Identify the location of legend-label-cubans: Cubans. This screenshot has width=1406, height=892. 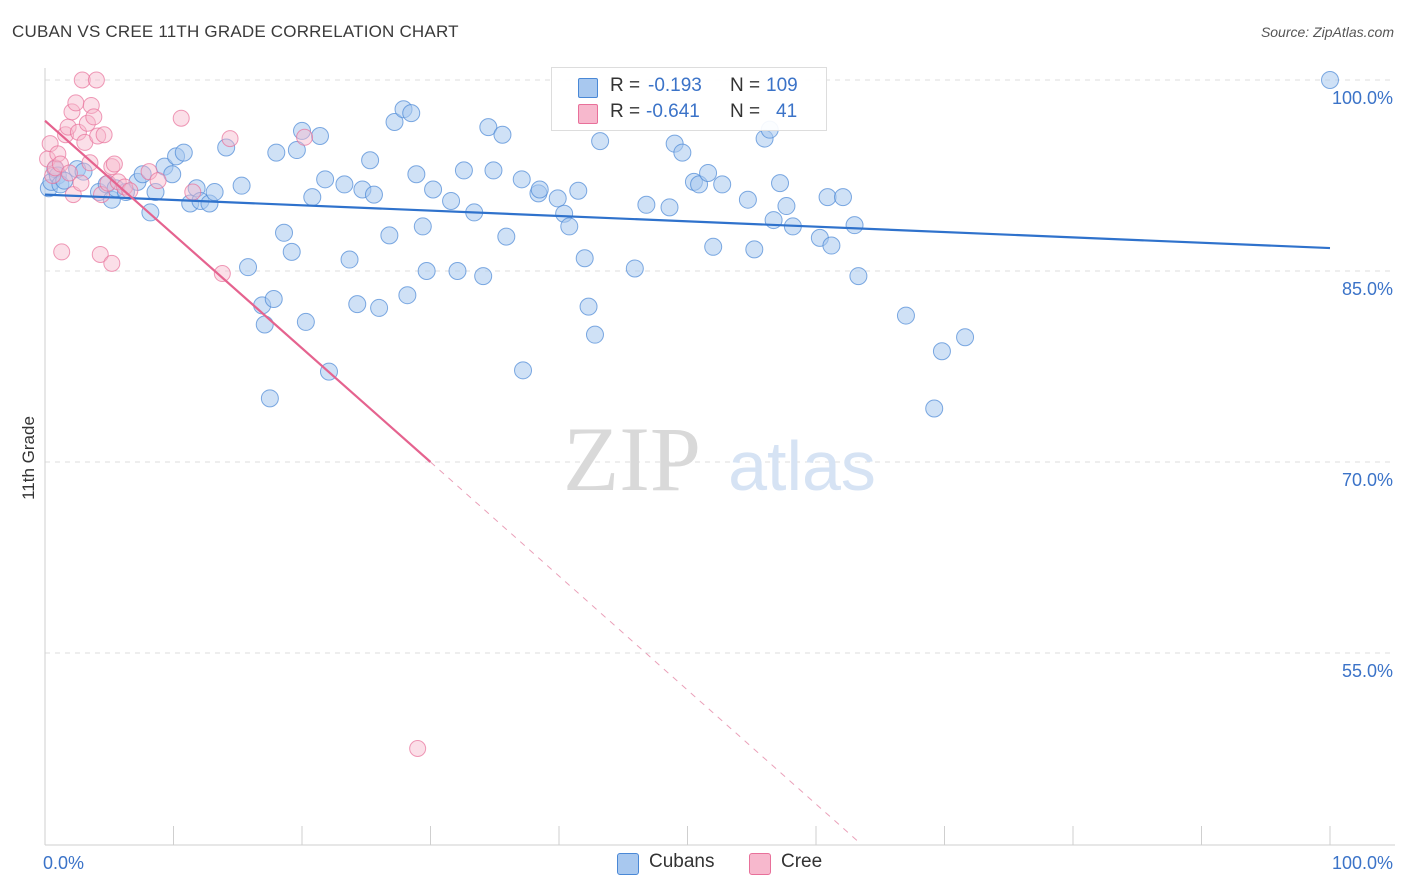
(682, 861).